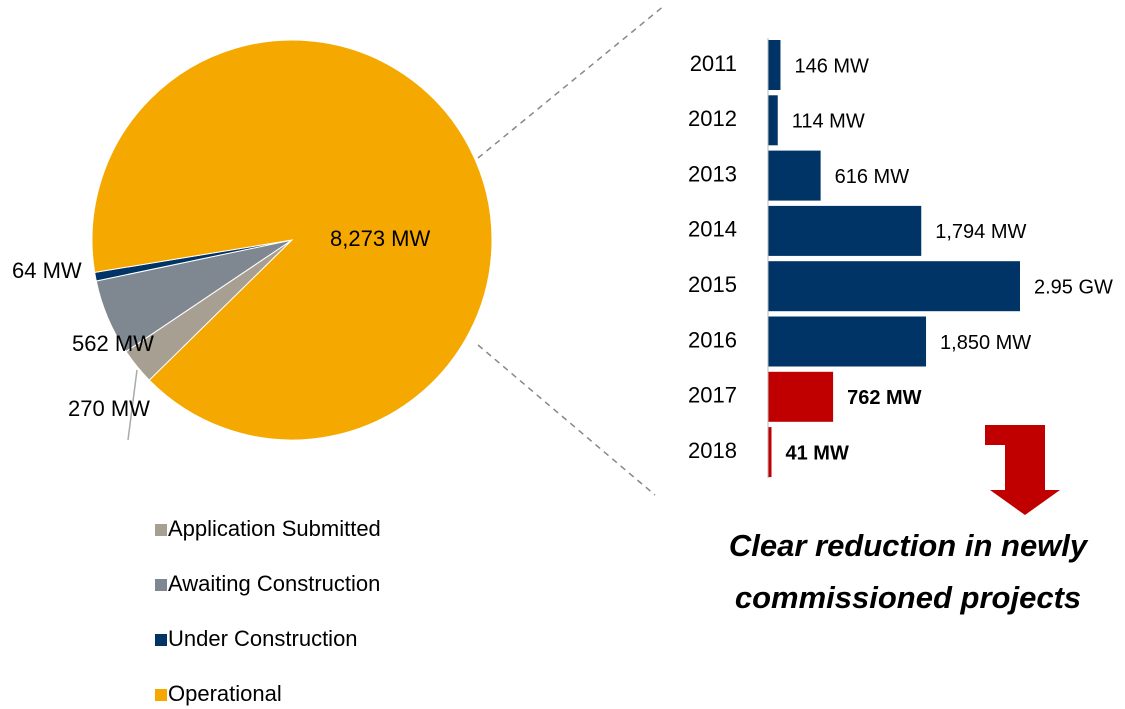  Describe the element at coordinates (274, 528) in the screenshot. I see `legend-label: Application Submitted` at that location.